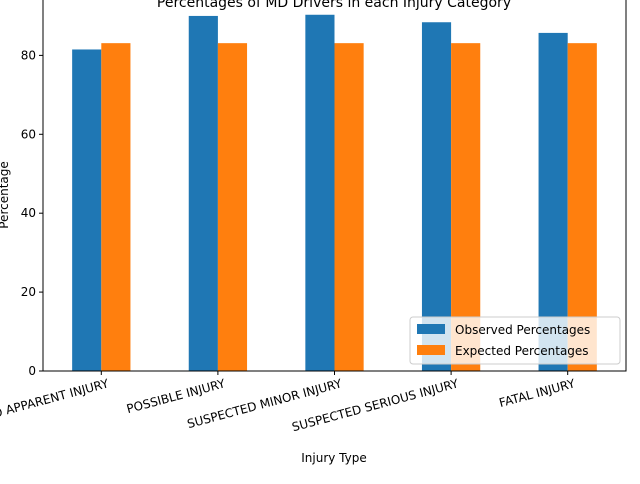 The height and width of the screenshot is (484, 640). I want to click on y-tick-label: 80, so click(28, 55).